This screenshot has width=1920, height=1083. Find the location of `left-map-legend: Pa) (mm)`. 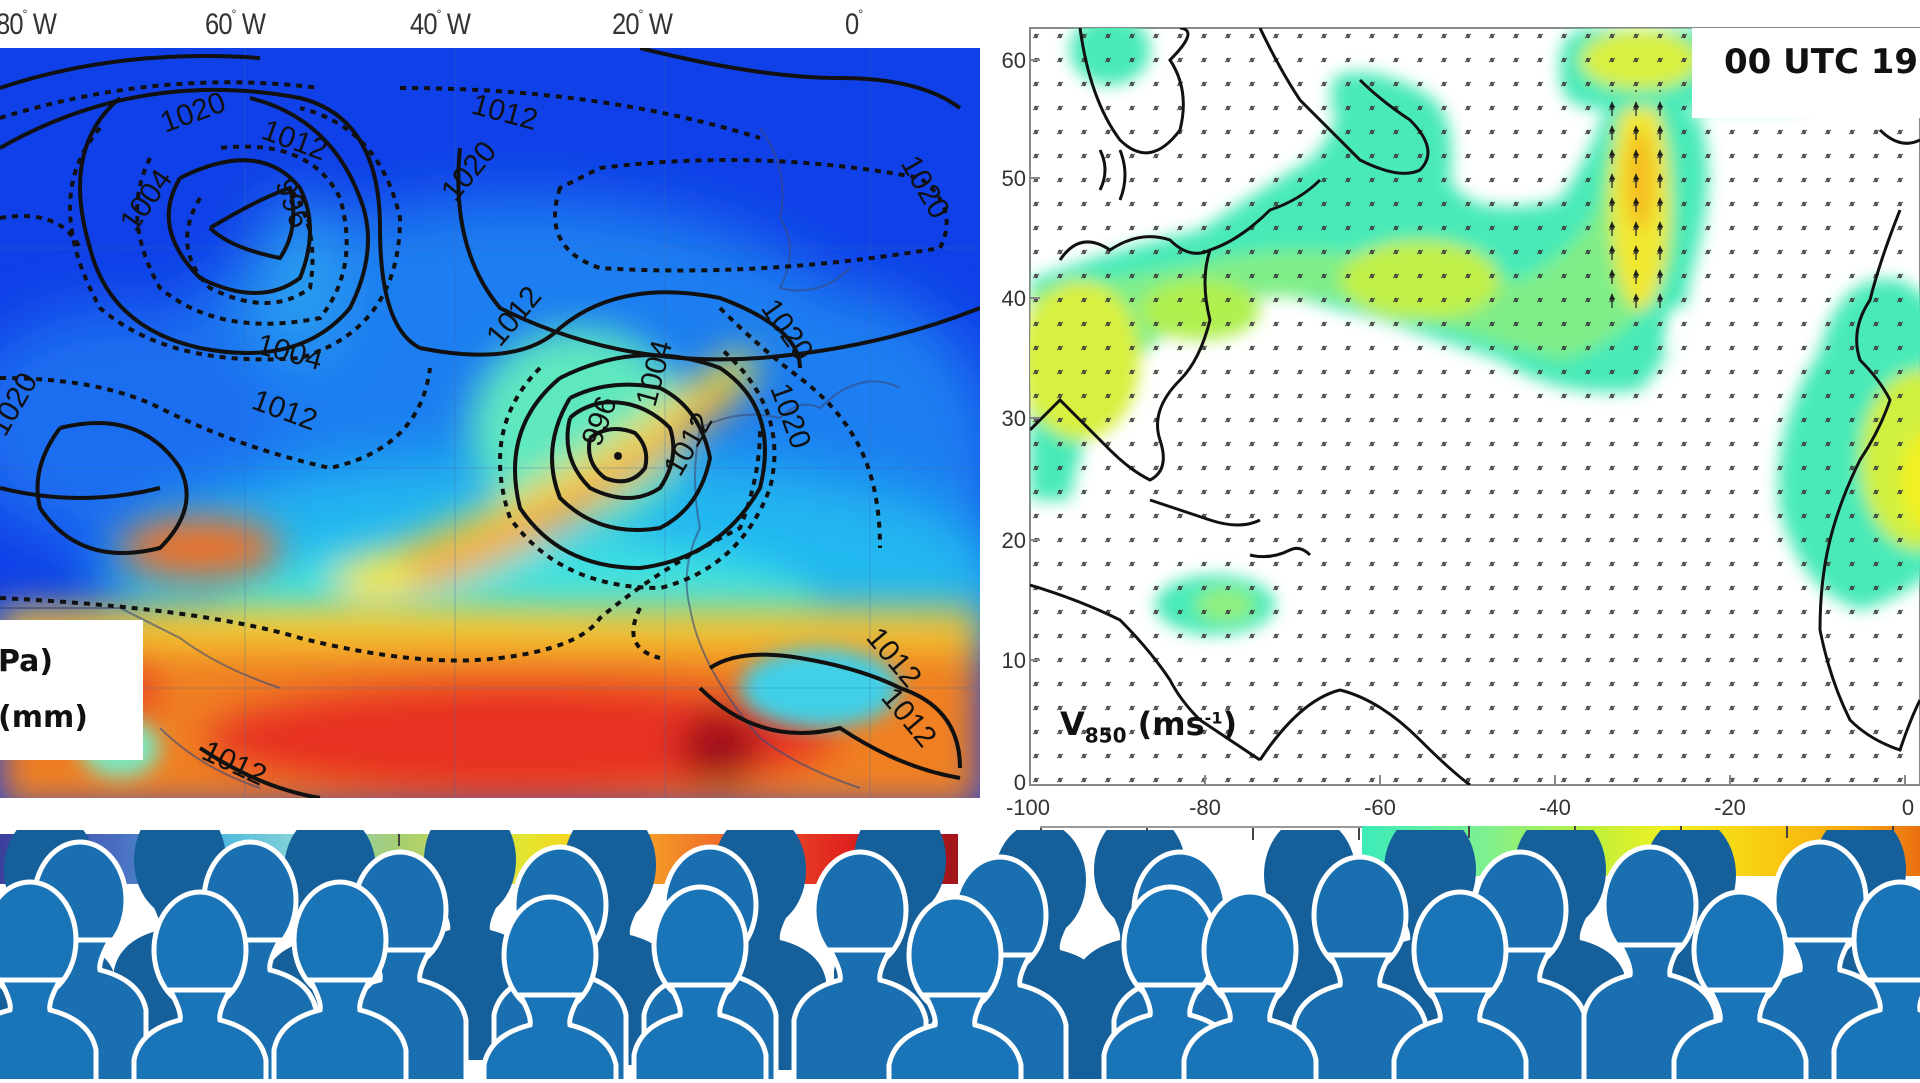

left-map-legend: Pa) (mm) is located at coordinates (71, 690).